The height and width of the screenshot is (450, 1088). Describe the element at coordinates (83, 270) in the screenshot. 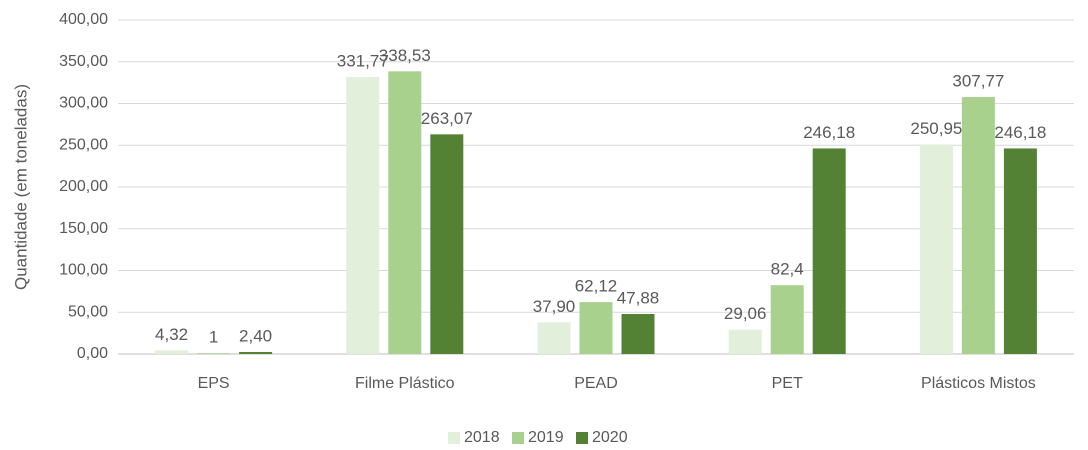

I see `y-tick-label: 100,00` at that location.